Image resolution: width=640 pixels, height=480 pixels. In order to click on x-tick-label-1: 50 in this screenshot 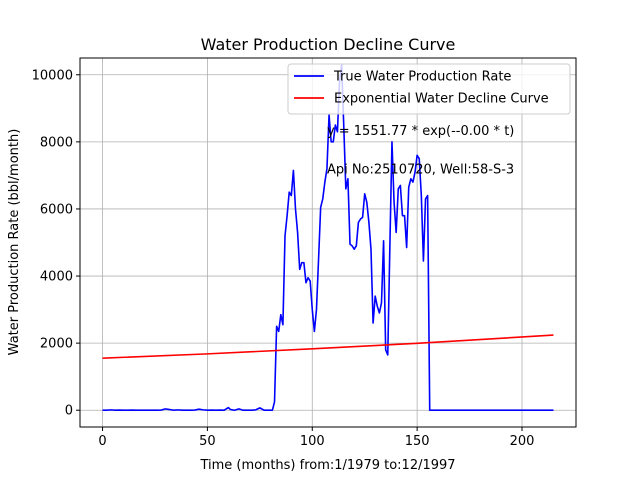, I will do `click(207, 441)`.